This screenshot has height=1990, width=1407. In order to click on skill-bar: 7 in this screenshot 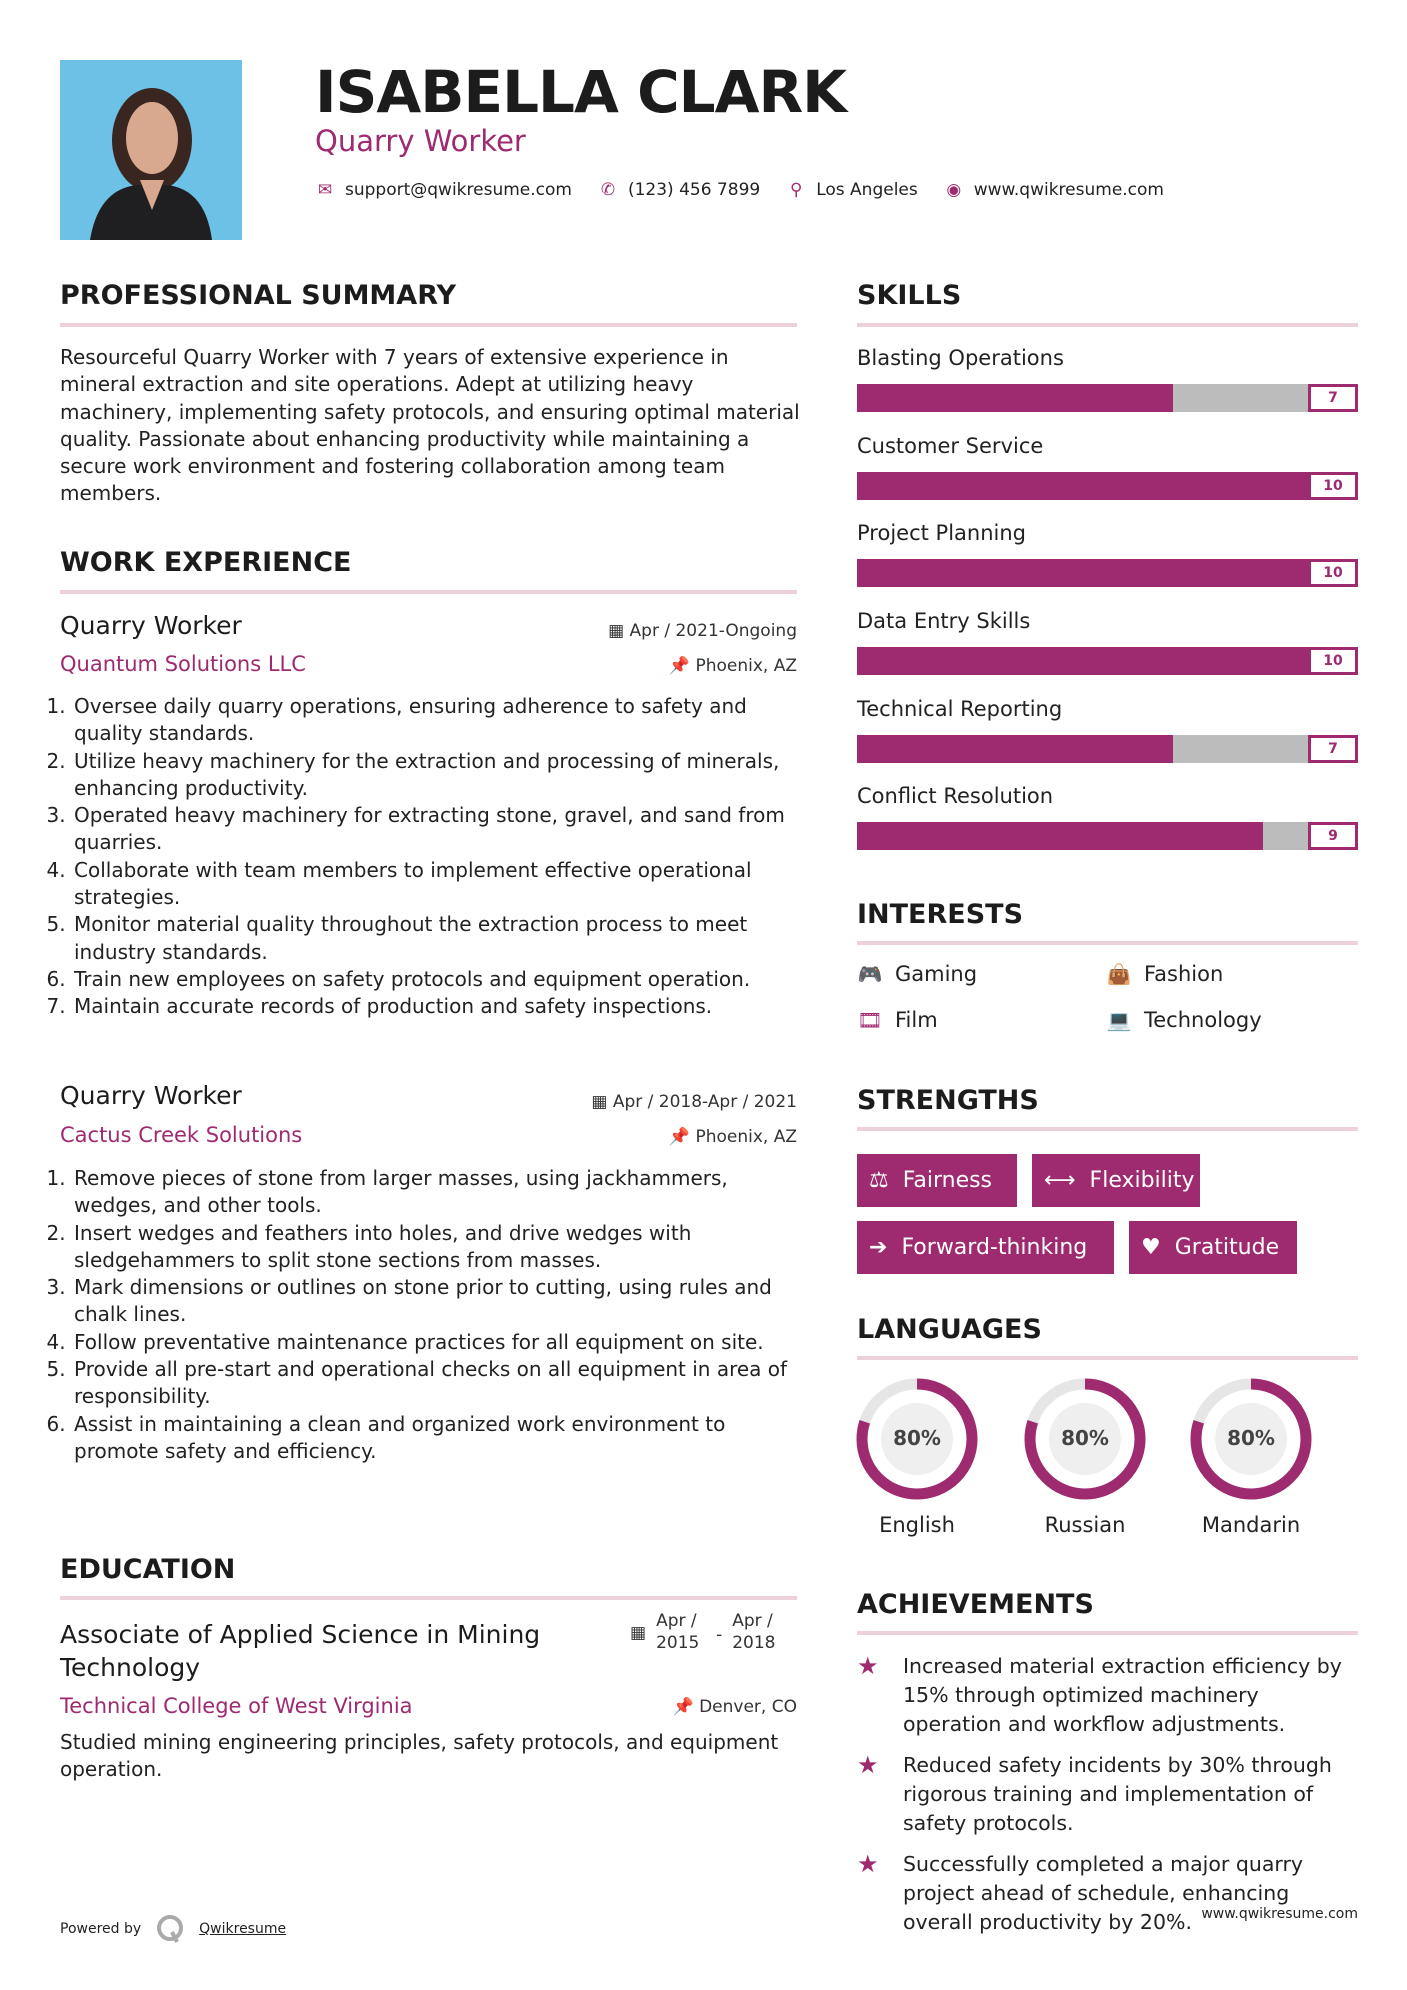, I will do `click(1107, 748)`.